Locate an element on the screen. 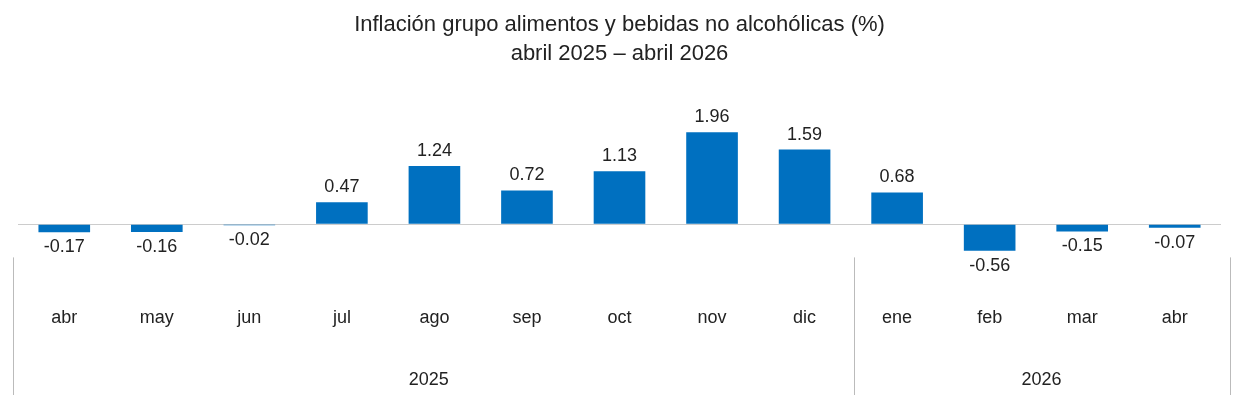  chart-title: Inflación grupo alimentos y bebidas no alcohólicas (%) is located at coordinates (619, 24).